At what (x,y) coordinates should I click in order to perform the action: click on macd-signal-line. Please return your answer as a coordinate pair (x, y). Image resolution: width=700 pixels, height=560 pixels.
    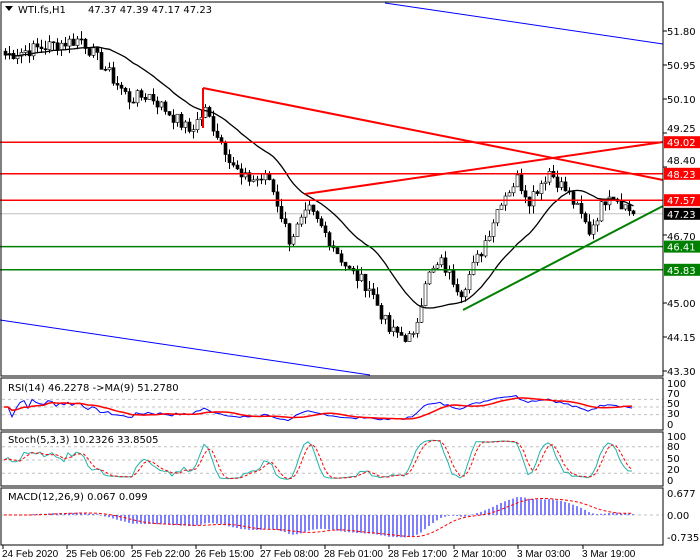
    Looking at the image, I should click on (317, 518).